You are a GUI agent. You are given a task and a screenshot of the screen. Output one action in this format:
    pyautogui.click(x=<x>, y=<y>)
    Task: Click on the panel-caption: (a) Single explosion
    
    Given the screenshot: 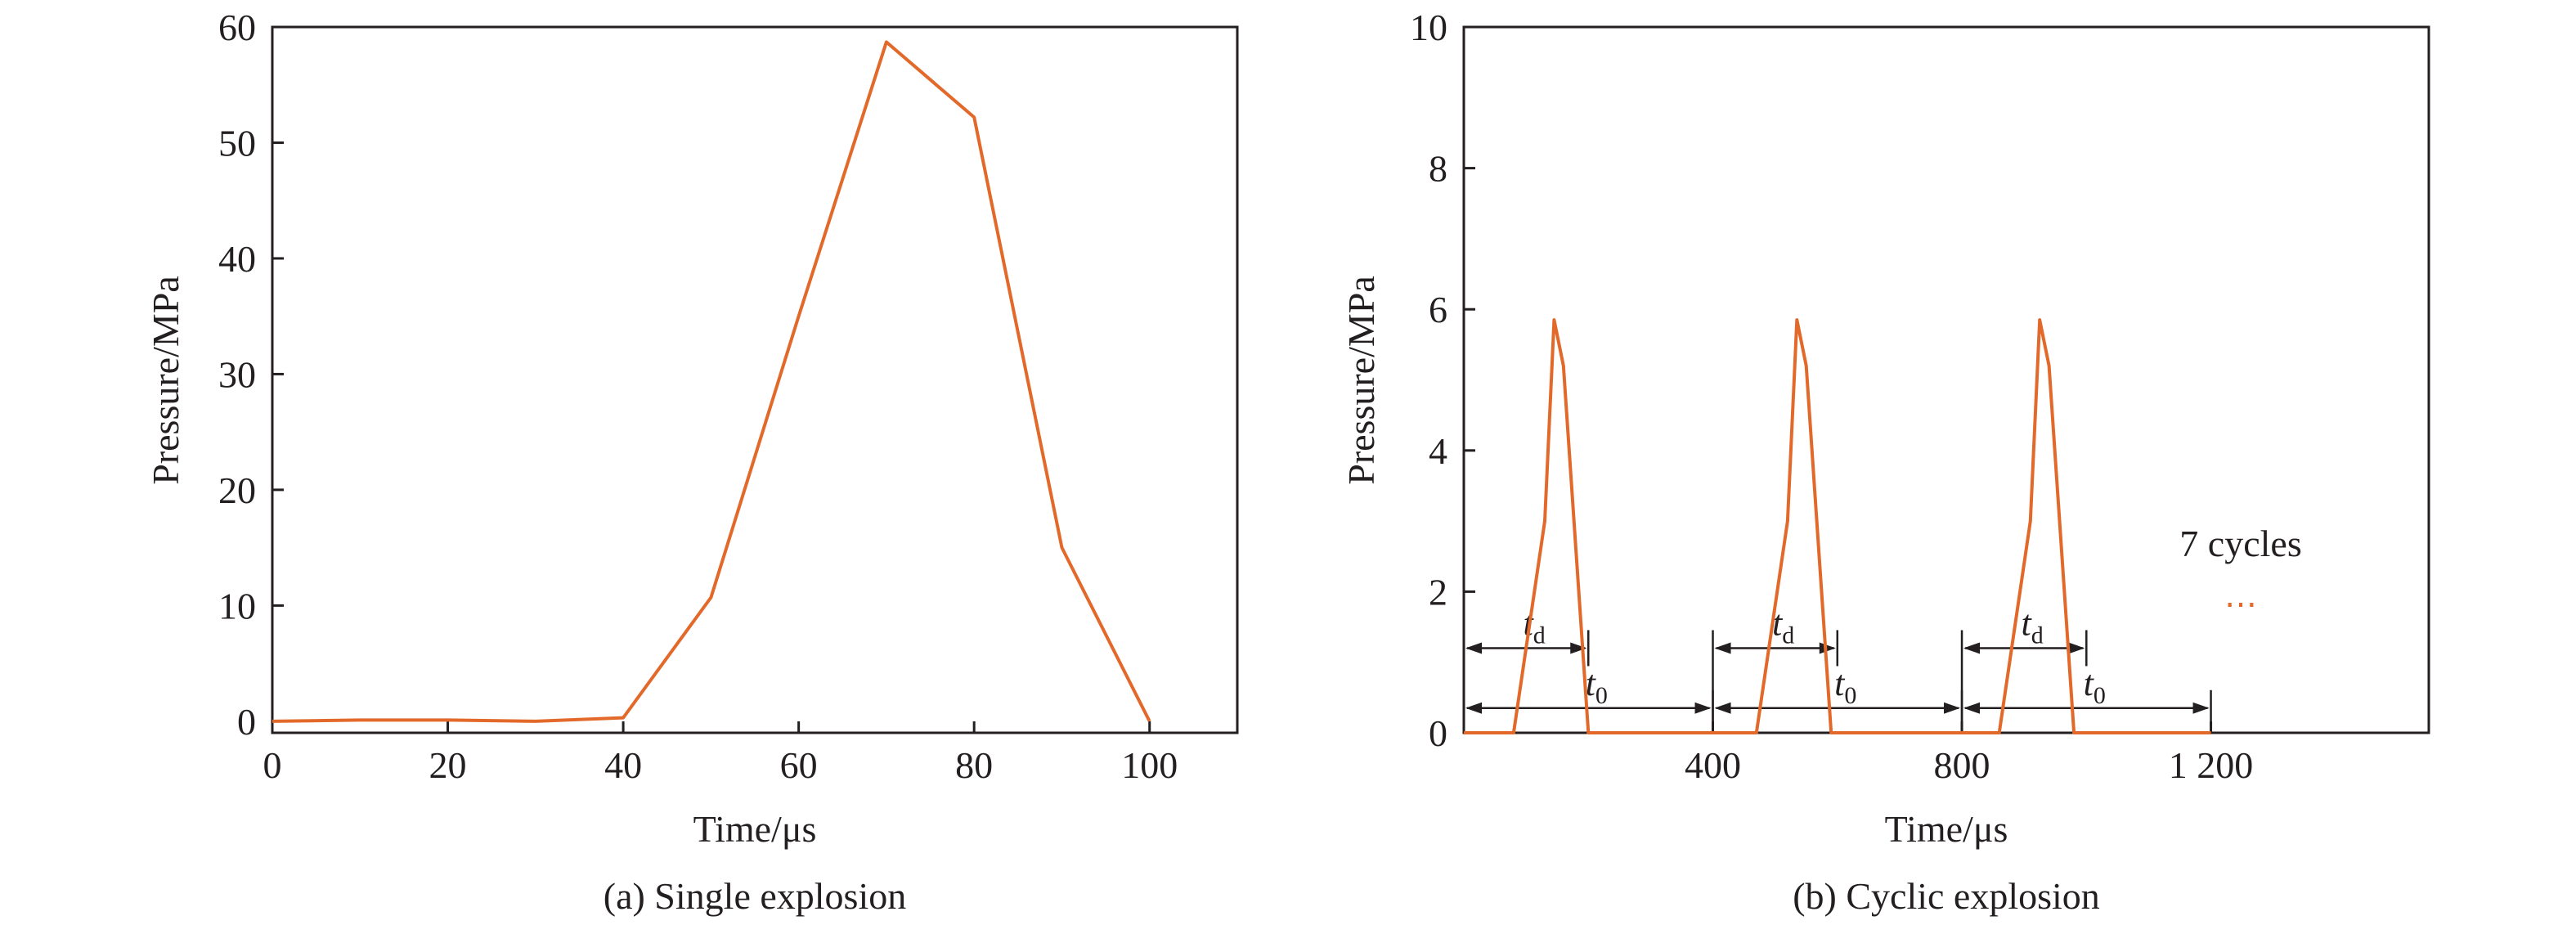 What is the action you would take?
    pyautogui.click(x=755, y=896)
    